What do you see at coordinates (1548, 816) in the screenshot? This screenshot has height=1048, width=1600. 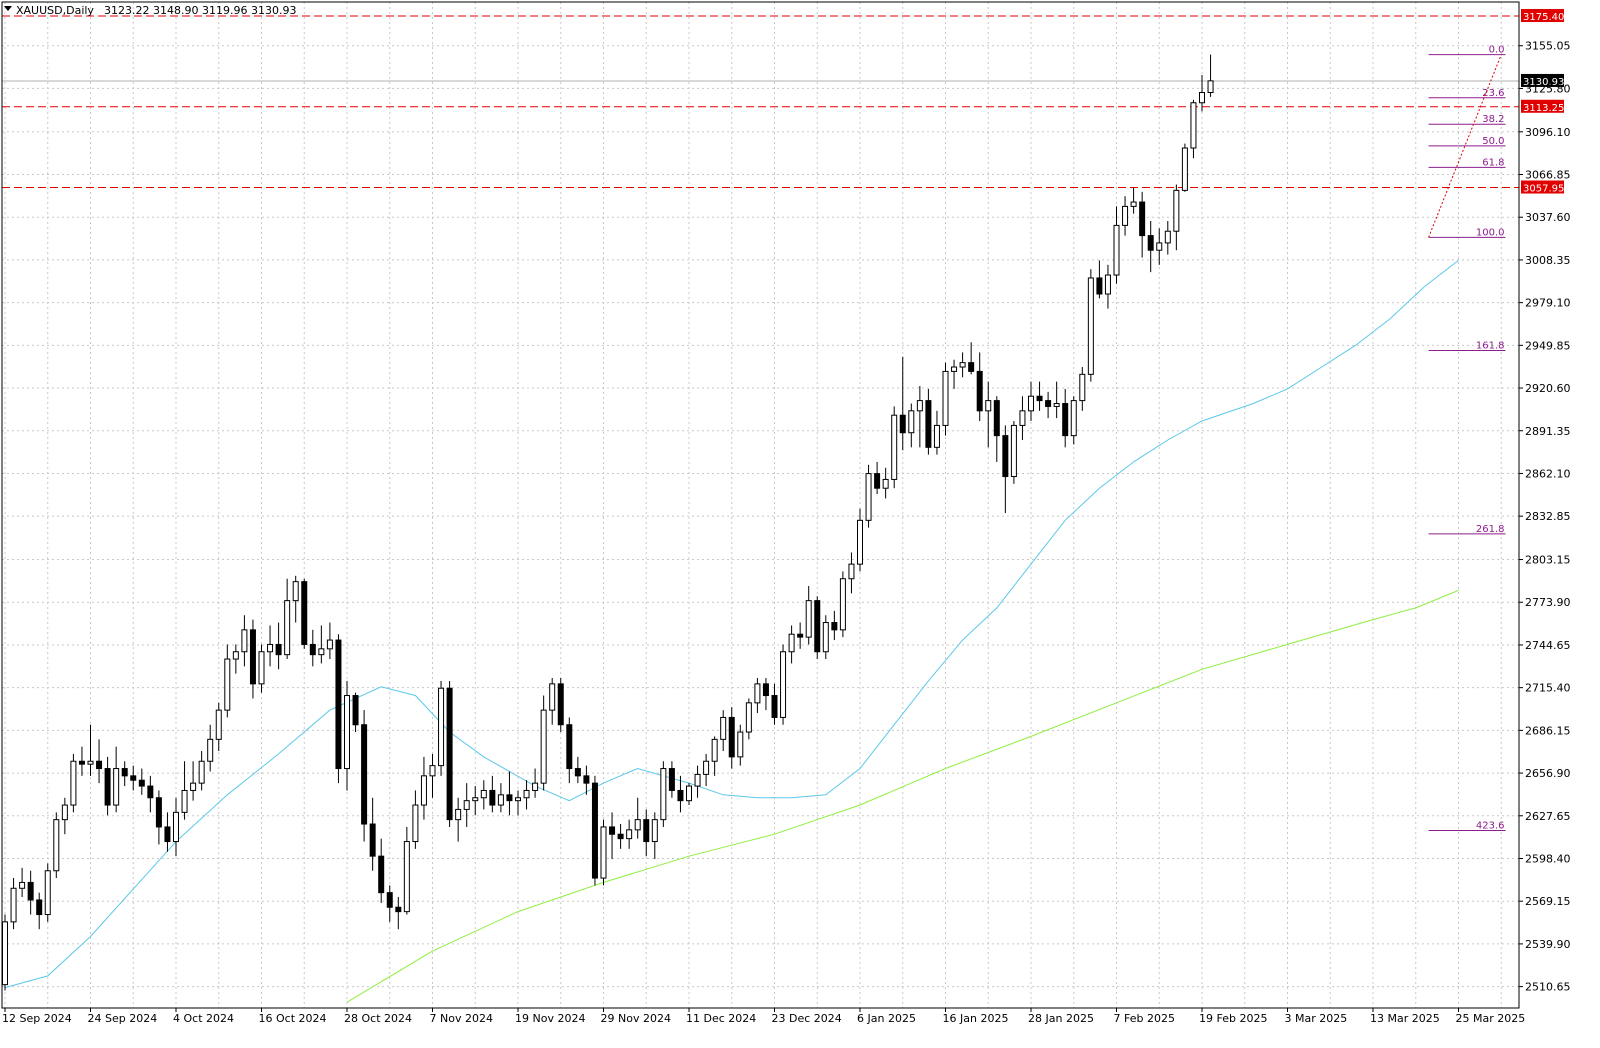 I see `y-tick-label: 2627.65` at bounding box center [1548, 816].